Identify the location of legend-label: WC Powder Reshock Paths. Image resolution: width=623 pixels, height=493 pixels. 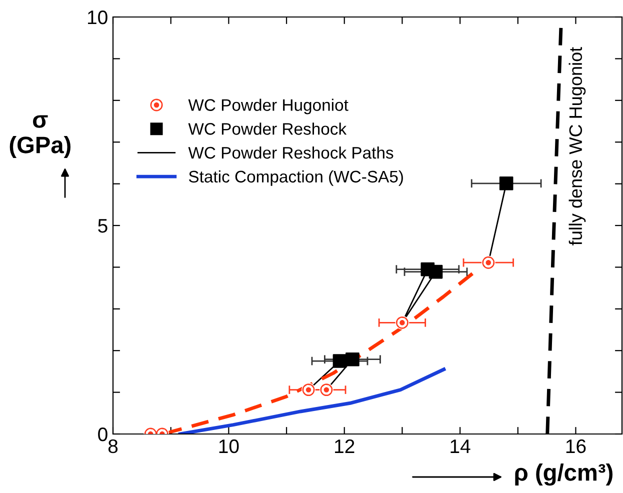
(291, 152).